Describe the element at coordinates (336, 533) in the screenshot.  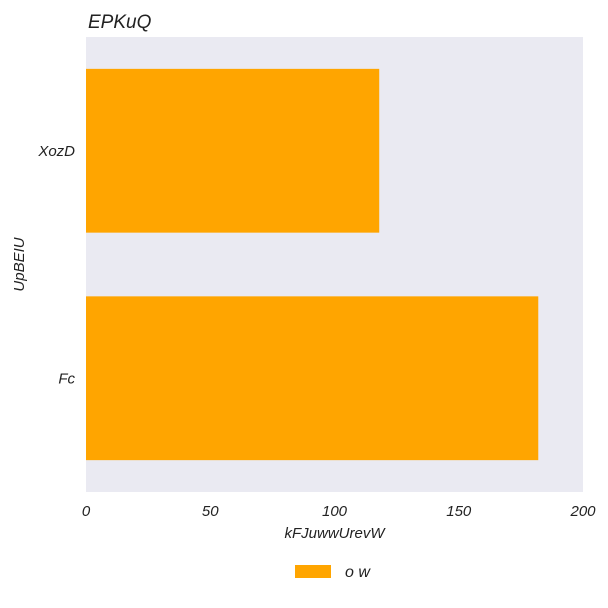
I see `x-axis-label: kFJuwwUrevW` at that location.